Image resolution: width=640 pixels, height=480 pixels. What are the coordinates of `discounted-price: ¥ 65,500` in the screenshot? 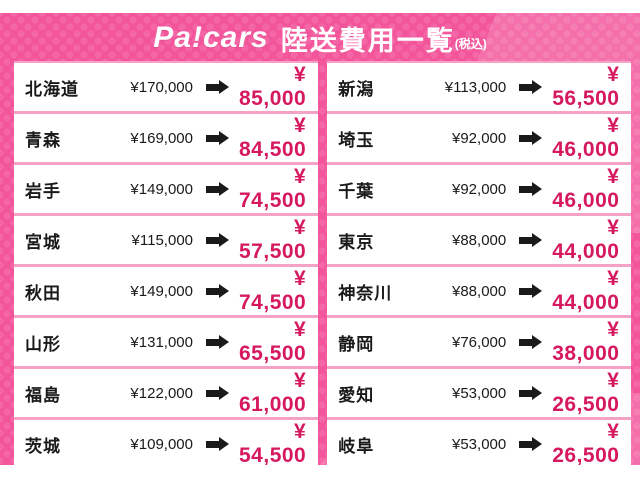 It's located at (273, 341).